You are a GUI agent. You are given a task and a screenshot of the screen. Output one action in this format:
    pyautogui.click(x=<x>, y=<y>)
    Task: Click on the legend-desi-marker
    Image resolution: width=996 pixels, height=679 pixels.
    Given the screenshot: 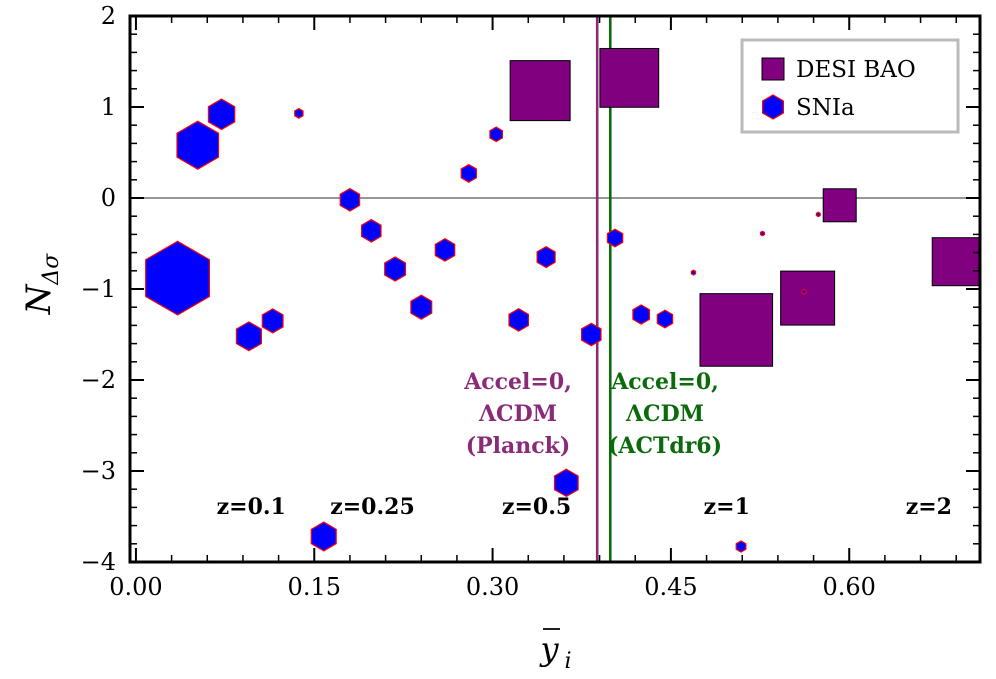 What is the action you would take?
    pyautogui.click(x=773, y=69)
    